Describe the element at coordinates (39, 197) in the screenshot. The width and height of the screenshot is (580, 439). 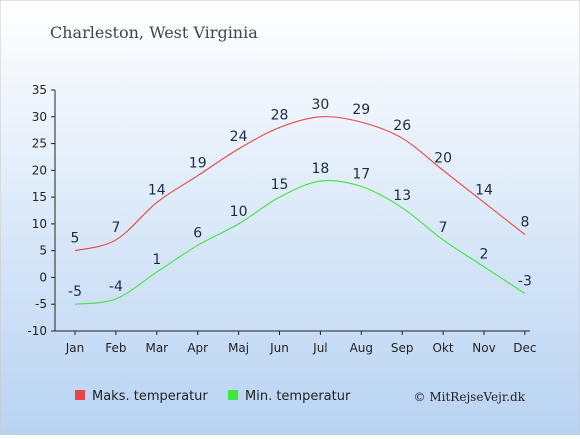
I see `y-tick-label: 15` at that location.